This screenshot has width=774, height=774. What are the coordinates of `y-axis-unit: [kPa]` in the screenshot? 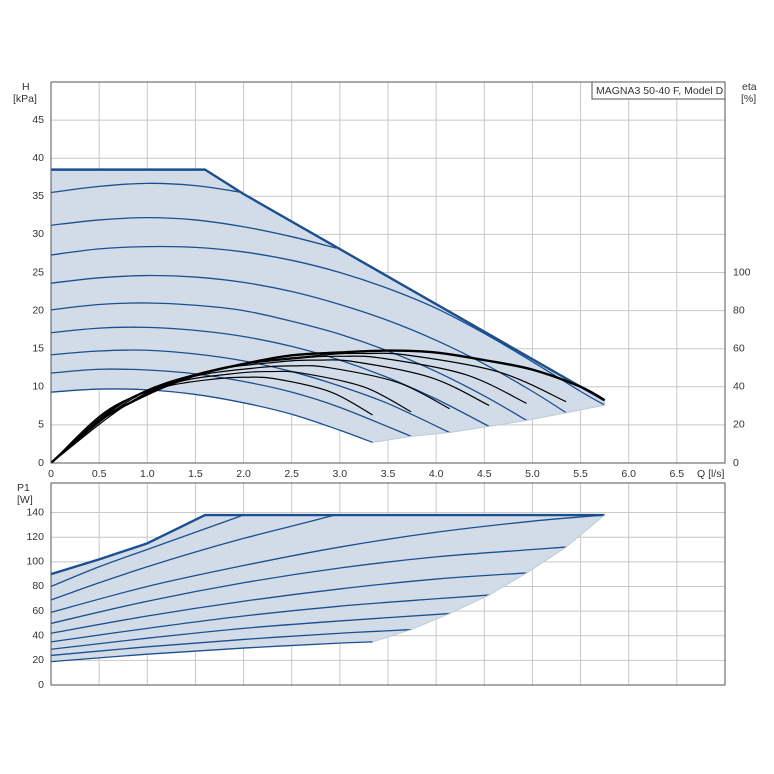 It's located at (25, 99).